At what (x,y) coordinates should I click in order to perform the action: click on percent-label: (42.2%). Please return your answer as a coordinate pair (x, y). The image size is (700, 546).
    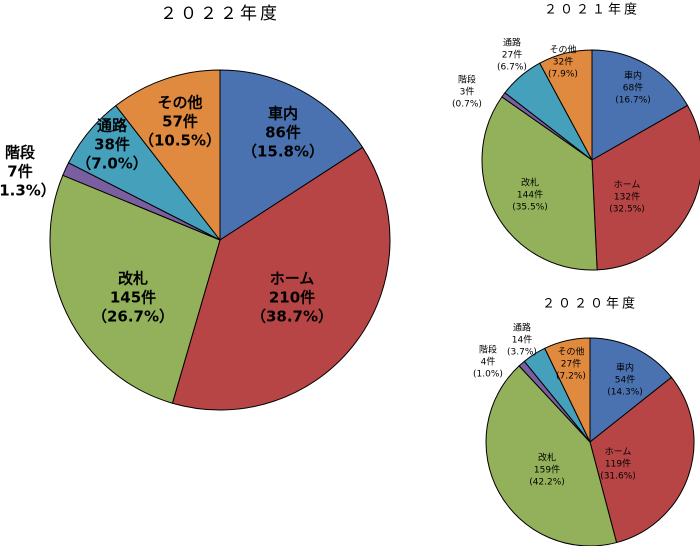
    Looking at the image, I should click on (547, 483).